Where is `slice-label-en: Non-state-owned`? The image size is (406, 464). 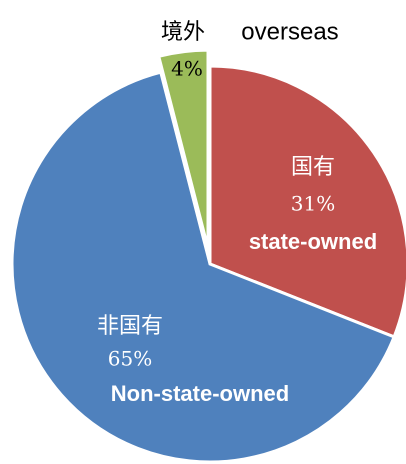 slice-label-en: Non-state-owned is located at coordinates (200, 393).